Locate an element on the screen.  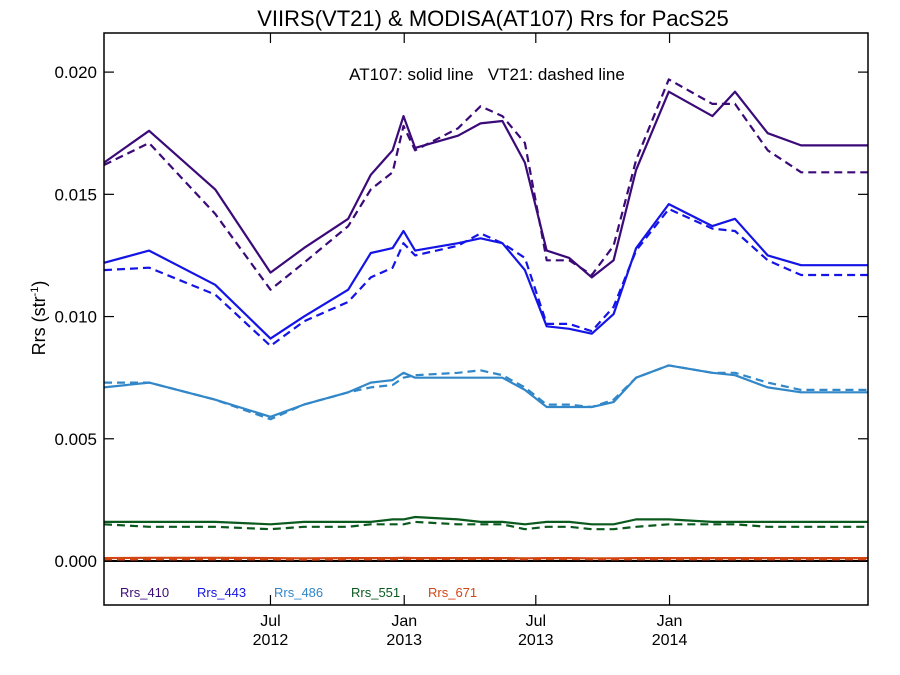
y-tick-label: 0.010 is located at coordinates (75, 317).